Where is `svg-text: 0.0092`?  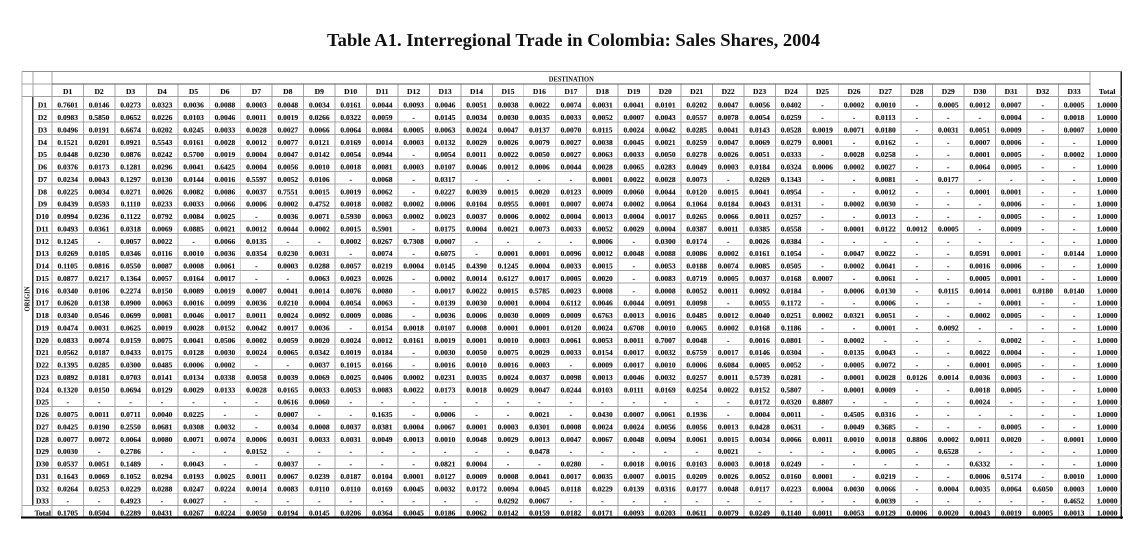 svg-text: 0.0092 is located at coordinates (948, 327).